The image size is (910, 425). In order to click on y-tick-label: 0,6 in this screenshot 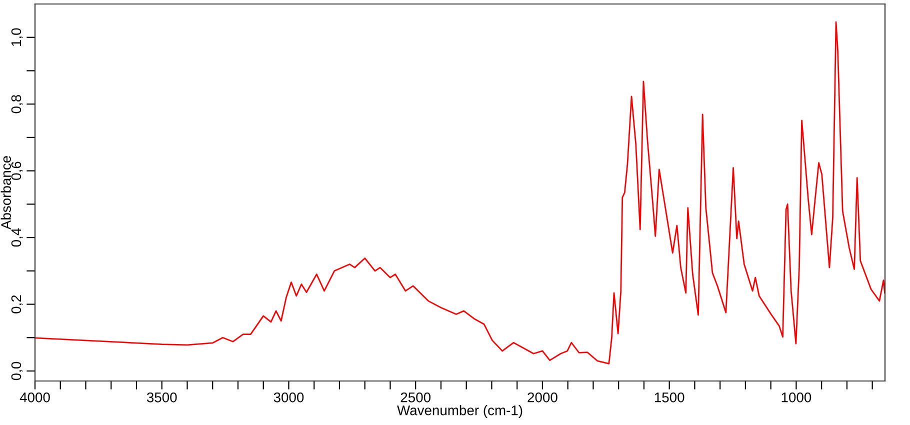, I will do `click(17, 171)`.